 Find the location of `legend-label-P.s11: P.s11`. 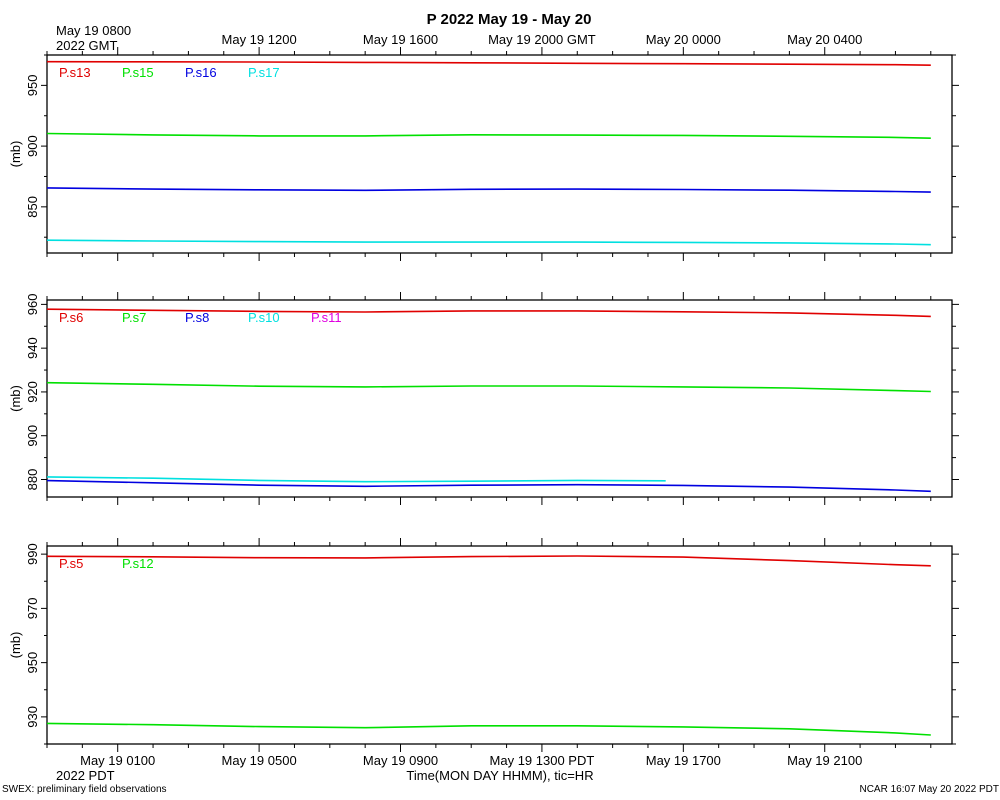

legend-label-P.s11: P.s11 is located at coordinates (326, 317).